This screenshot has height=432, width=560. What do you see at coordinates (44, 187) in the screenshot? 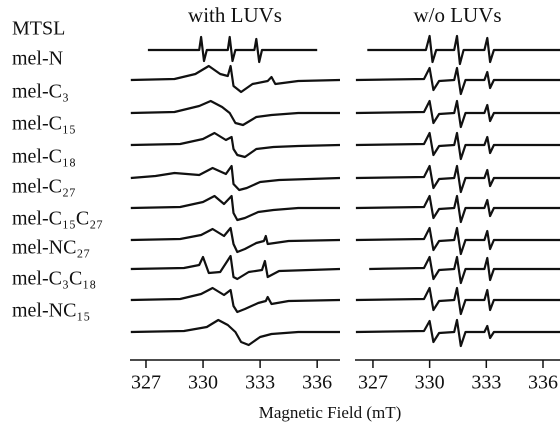
I see `sample-label: mel-C₂₇` at bounding box center [44, 187].